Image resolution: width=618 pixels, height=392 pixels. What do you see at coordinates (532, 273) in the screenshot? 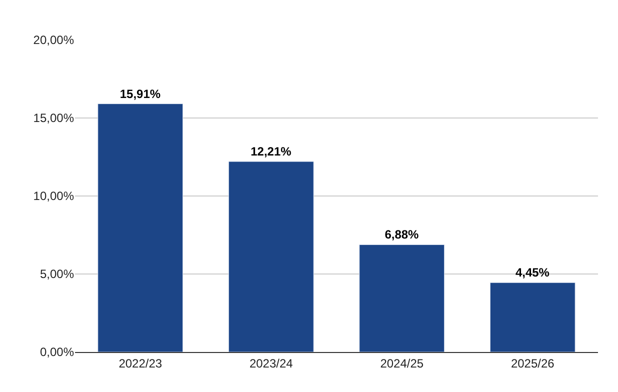
I see `data-label: 4,45%` at bounding box center [532, 273].